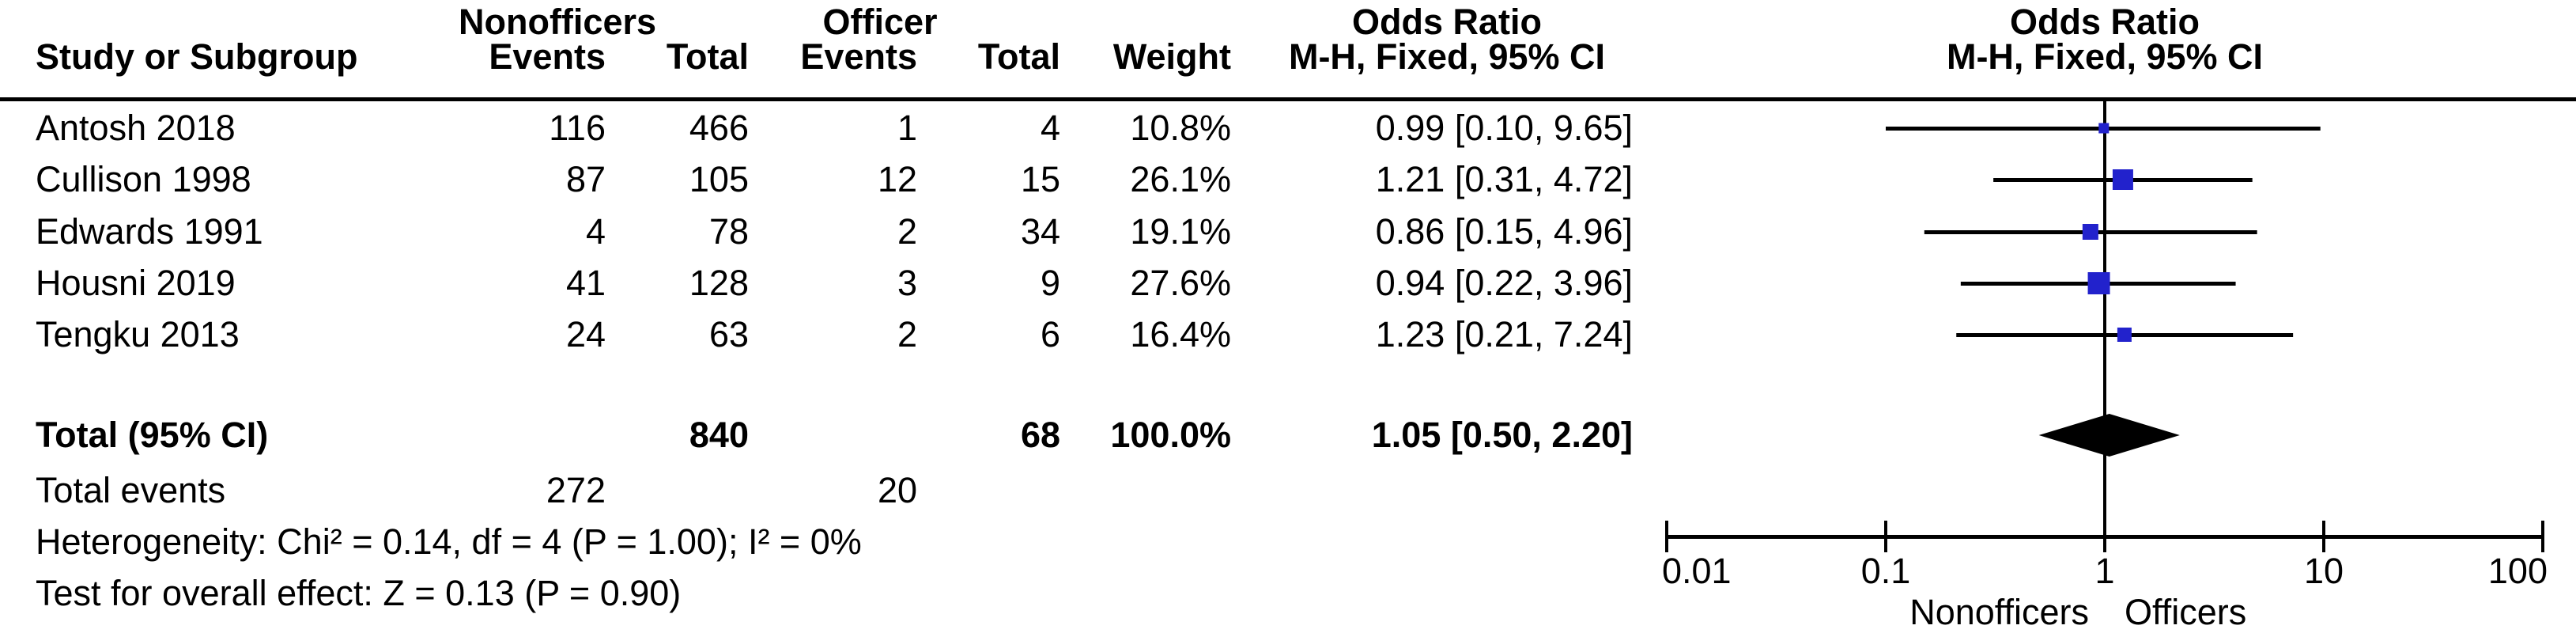  I want to click on axis-tick-label: 1, so click(2104, 571).